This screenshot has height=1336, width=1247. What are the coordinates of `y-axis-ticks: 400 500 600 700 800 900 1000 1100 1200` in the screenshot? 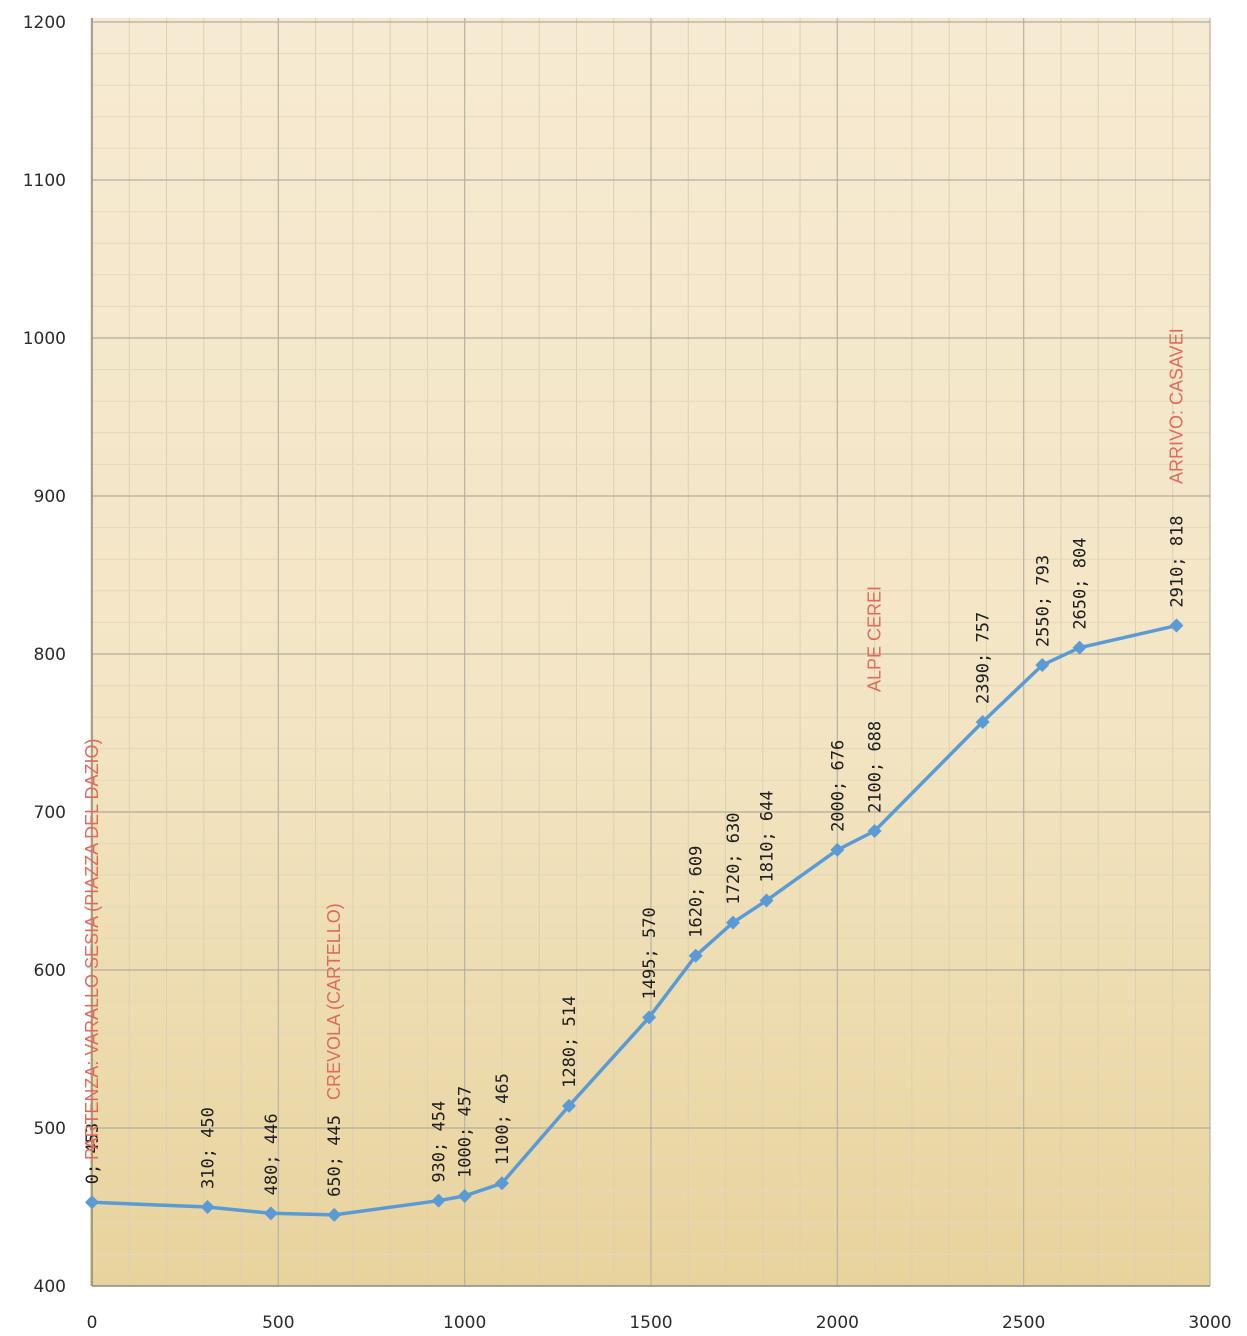 It's located at (44, 655).